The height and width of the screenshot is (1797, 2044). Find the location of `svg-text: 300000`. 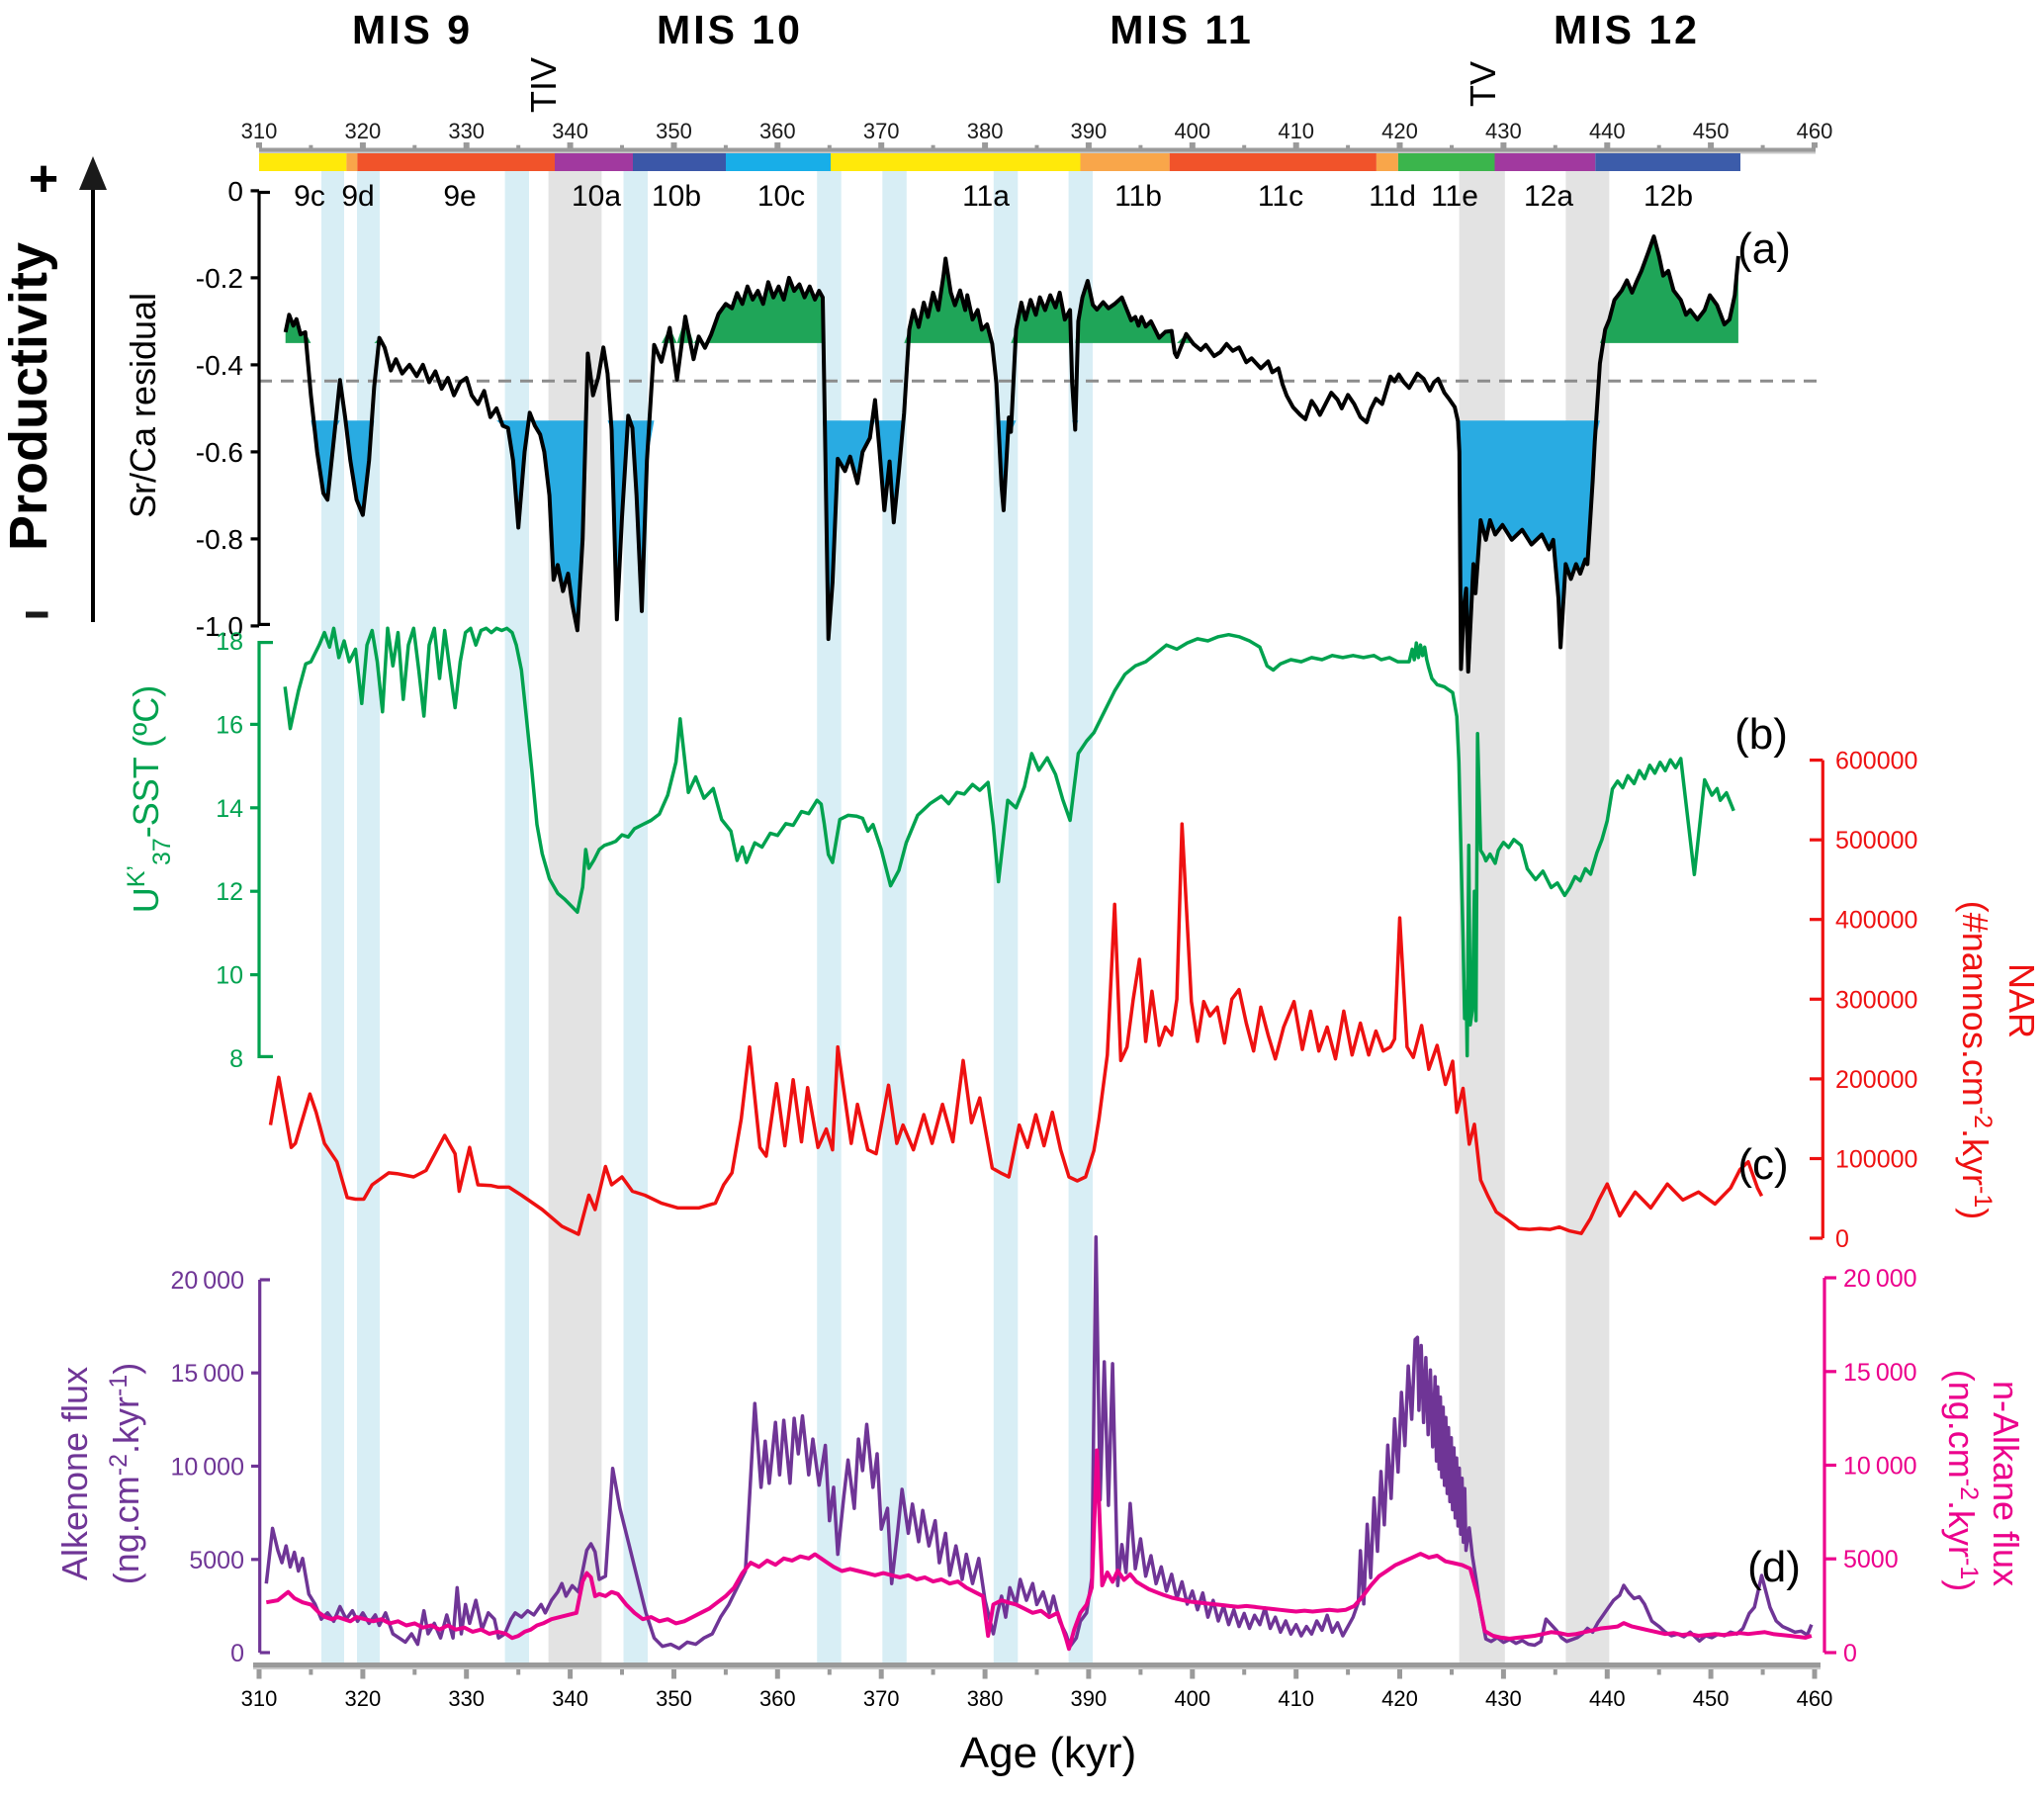

svg-text: 300000 is located at coordinates (1876, 1000).